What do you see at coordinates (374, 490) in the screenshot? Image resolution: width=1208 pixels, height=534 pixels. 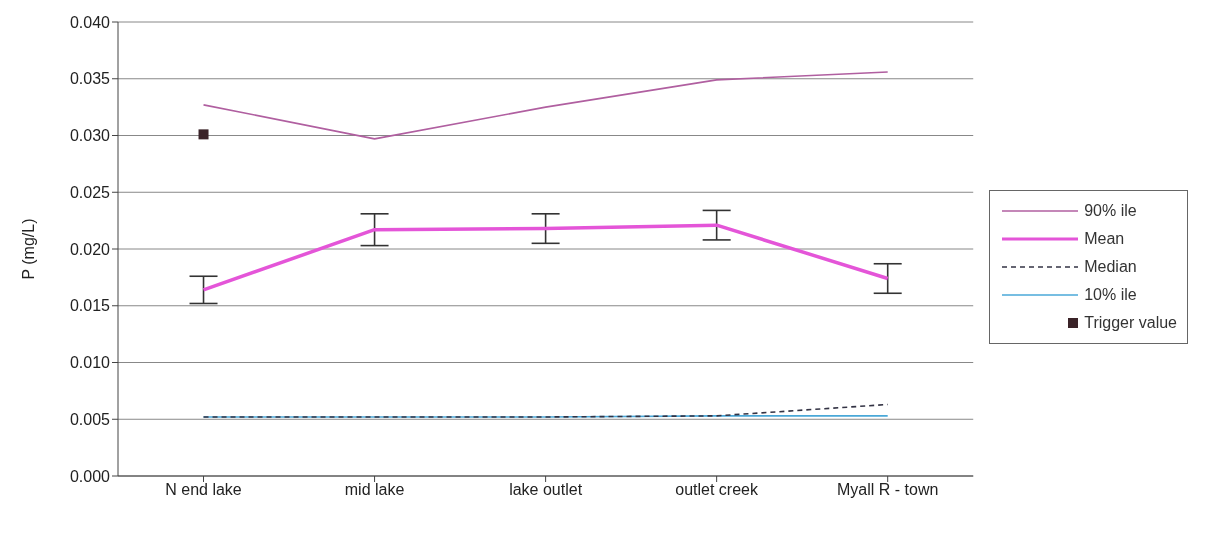 I see `x-tick-label: mid lake` at bounding box center [374, 490].